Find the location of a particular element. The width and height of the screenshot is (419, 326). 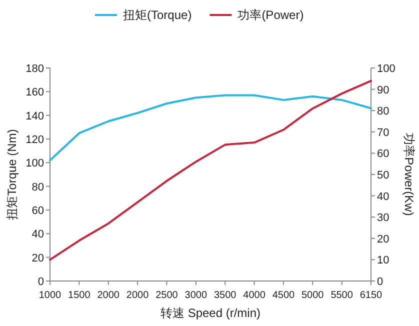

y2-tick-label: 20 is located at coordinates (383, 239).